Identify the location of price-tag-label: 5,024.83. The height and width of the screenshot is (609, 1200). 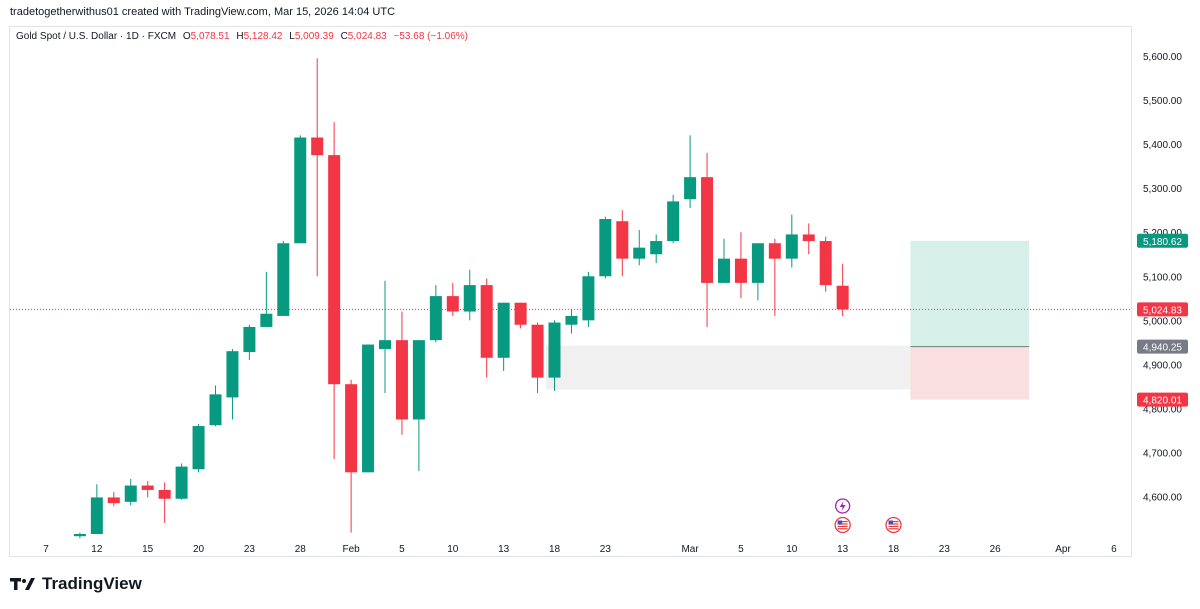
(1162, 310).